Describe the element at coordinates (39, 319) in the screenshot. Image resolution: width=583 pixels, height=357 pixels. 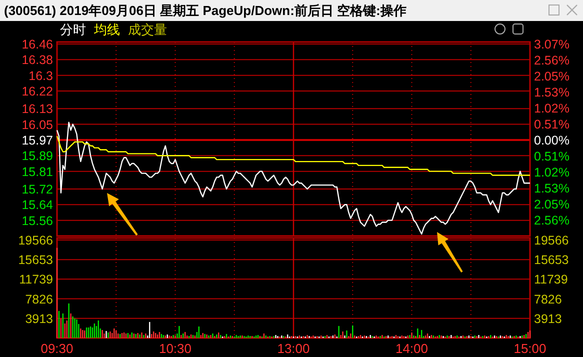
I see `y-tick-label: 3913` at that location.